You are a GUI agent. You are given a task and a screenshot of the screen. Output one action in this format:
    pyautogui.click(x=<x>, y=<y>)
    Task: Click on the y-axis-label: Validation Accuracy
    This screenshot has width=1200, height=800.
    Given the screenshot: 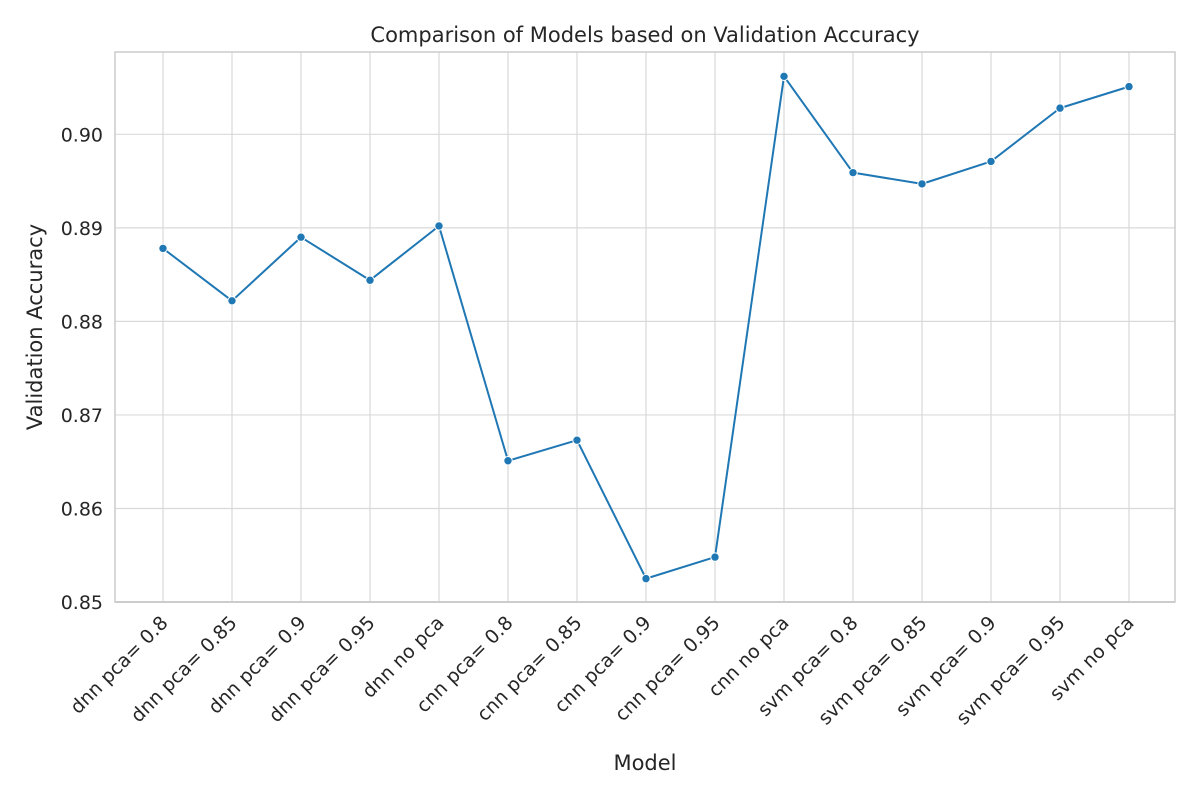 What is the action you would take?
    pyautogui.click(x=35, y=327)
    